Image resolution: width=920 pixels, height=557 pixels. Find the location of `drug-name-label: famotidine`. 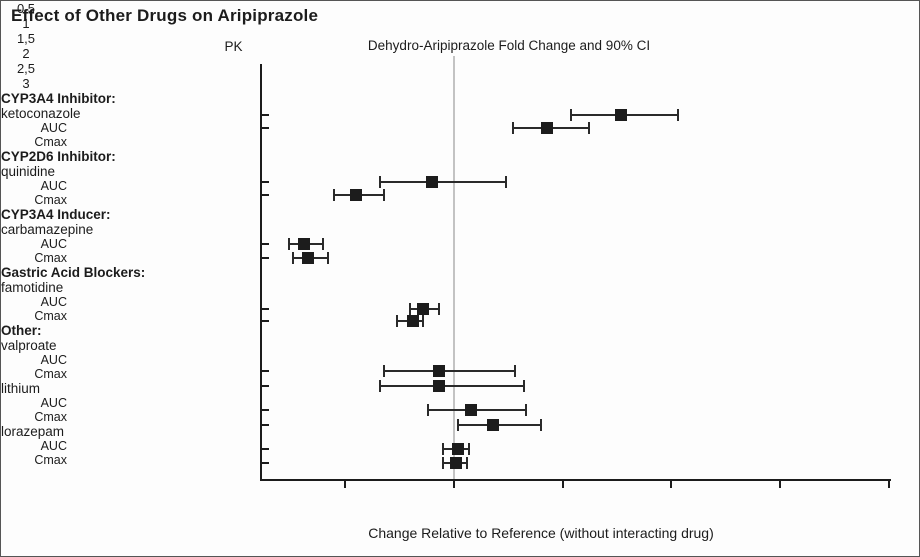

drug-name-label: famotidine is located at coordinates (32, 287).